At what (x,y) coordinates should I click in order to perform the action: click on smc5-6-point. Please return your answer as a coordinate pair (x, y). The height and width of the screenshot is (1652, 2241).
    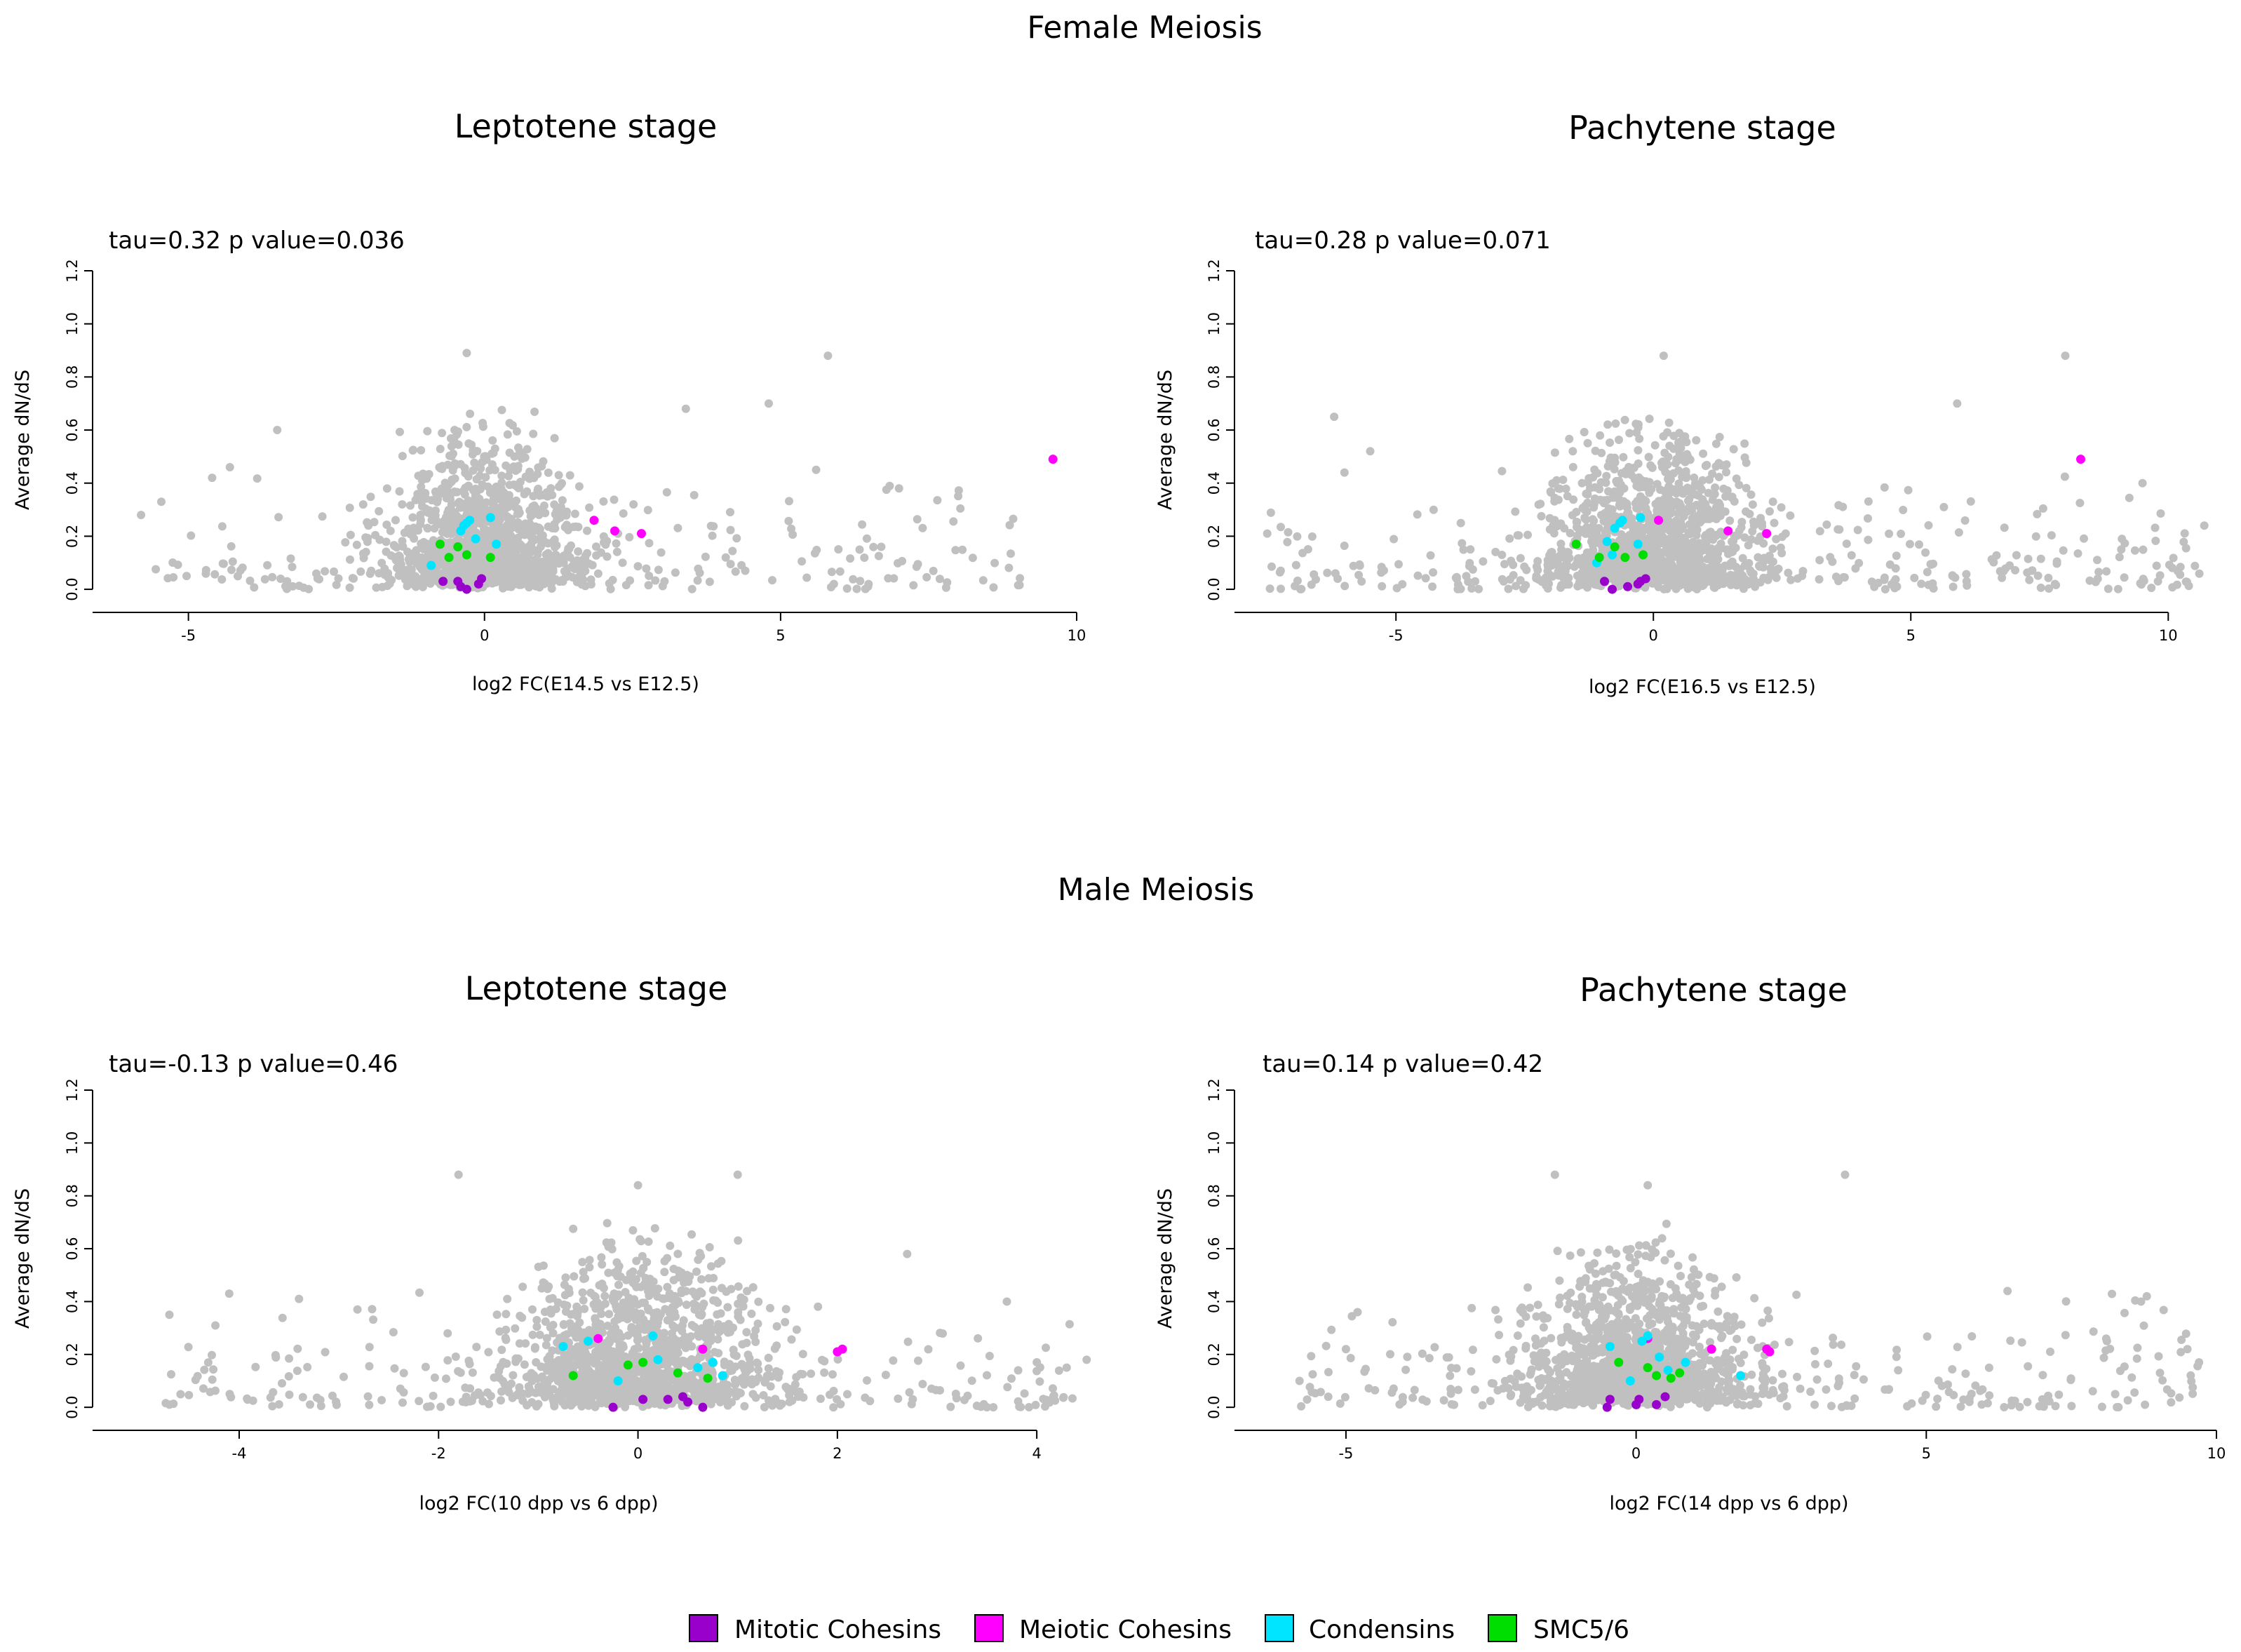
    Looking at the image, I should click on (1599, 558).